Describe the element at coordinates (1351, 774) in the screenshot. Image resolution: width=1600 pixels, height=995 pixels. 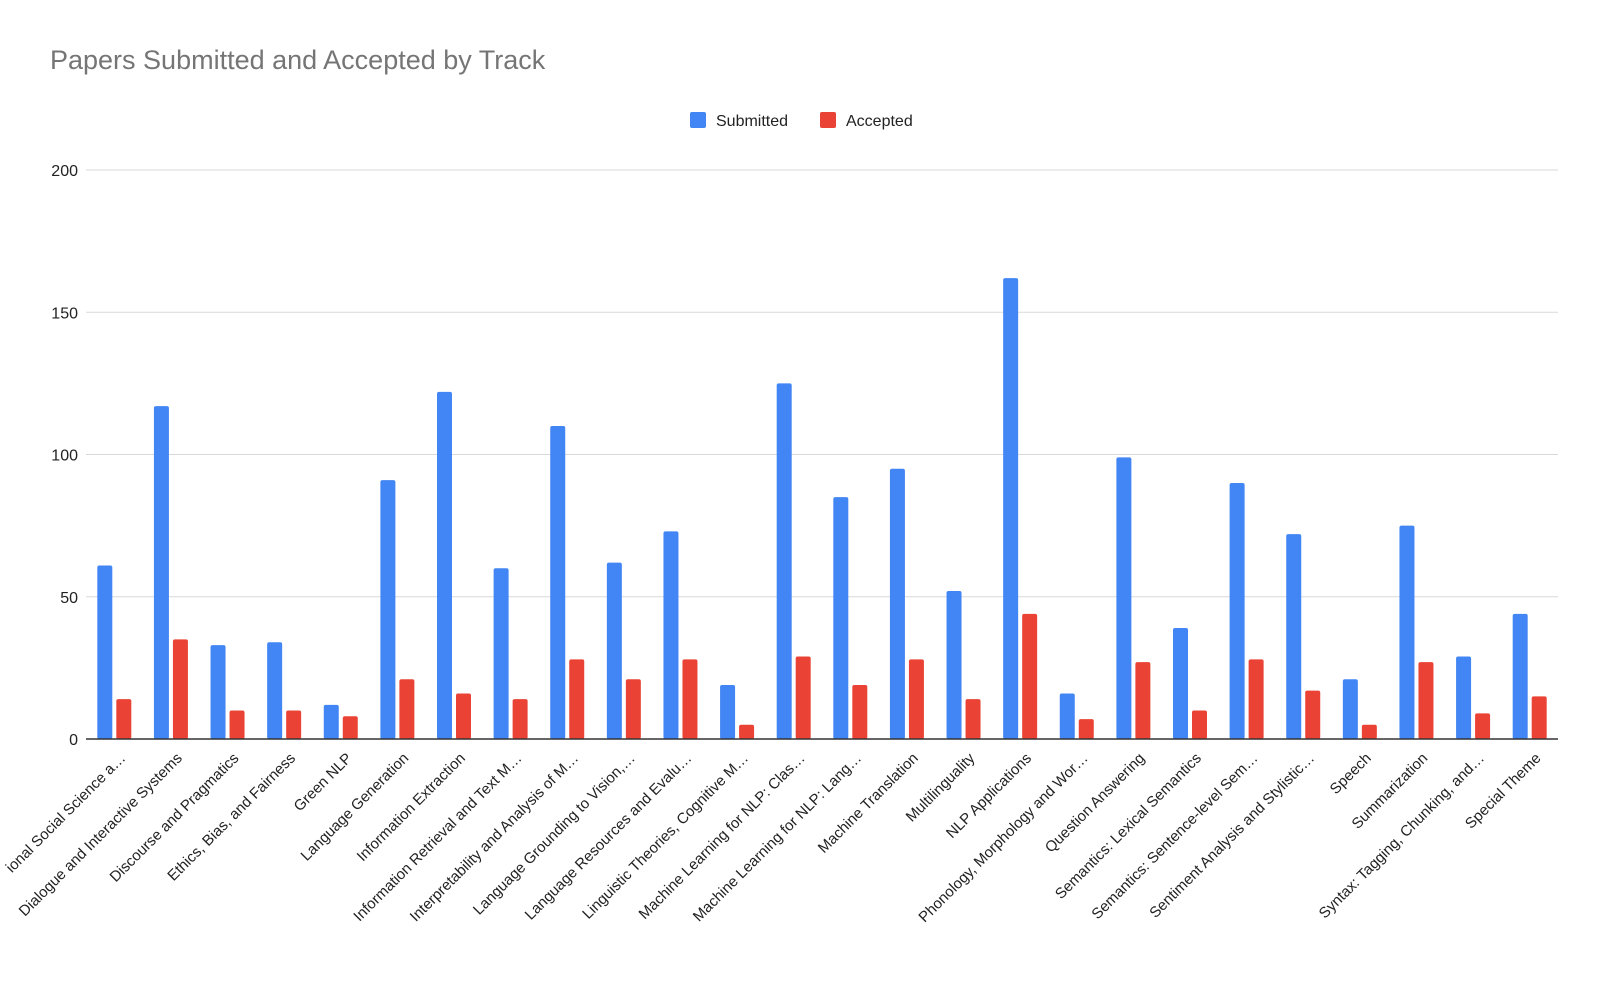
I see `x-tick-label: Speech` at that location.